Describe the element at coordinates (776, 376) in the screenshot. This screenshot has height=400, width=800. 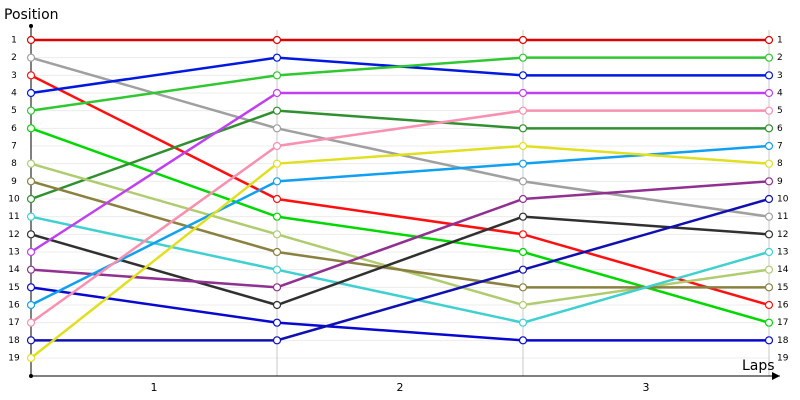
I see `x-axis-arrow` at that location.